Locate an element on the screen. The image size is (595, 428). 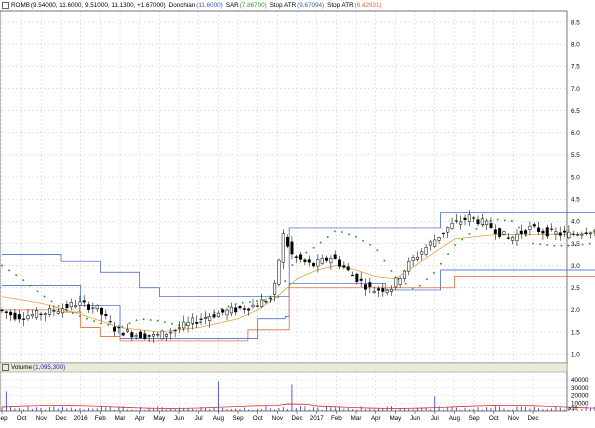
price-tick-label: 8.5 is located at coordinates (575, 22).